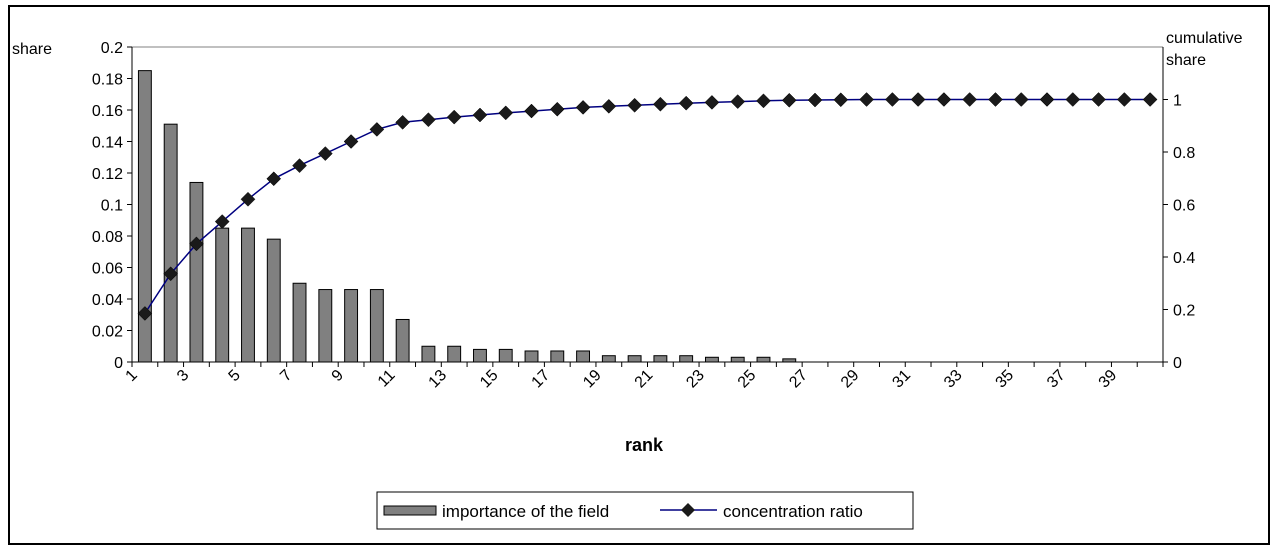  Describe the element at coordinates (592, 379) in the screenshot. I see `x-tick-label: 19` at that location.